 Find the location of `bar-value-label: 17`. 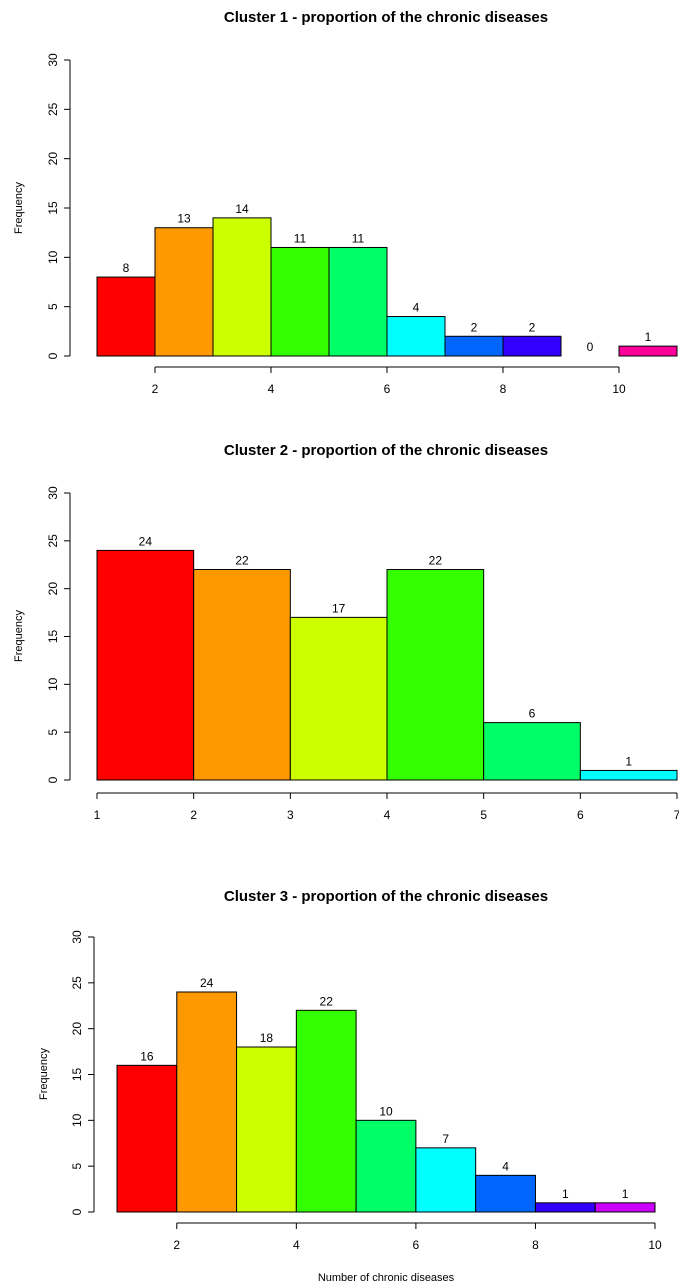

bar-value-label: 17 is located at coordinates (339, 608).